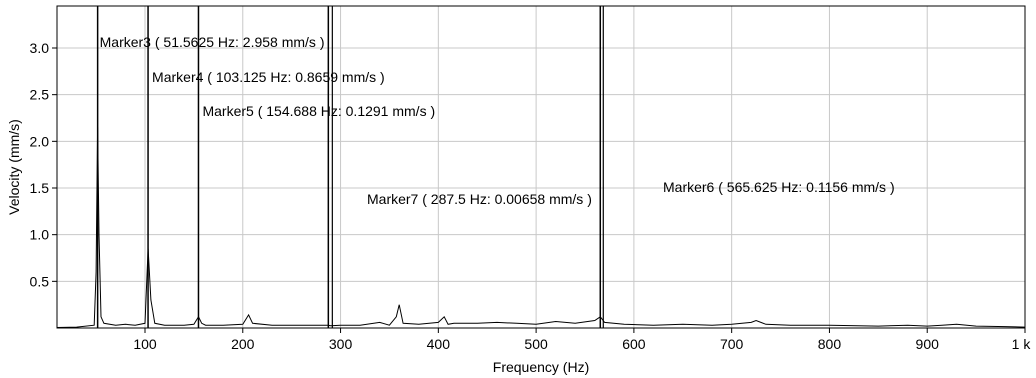 This screenshot has height=378, width=1036. Describe the element at coordinates (212, 42) in the screenshot. I see `marker-label: Marker3 ( 51.5625 Hz: 2.958 mm/s )` at that location.